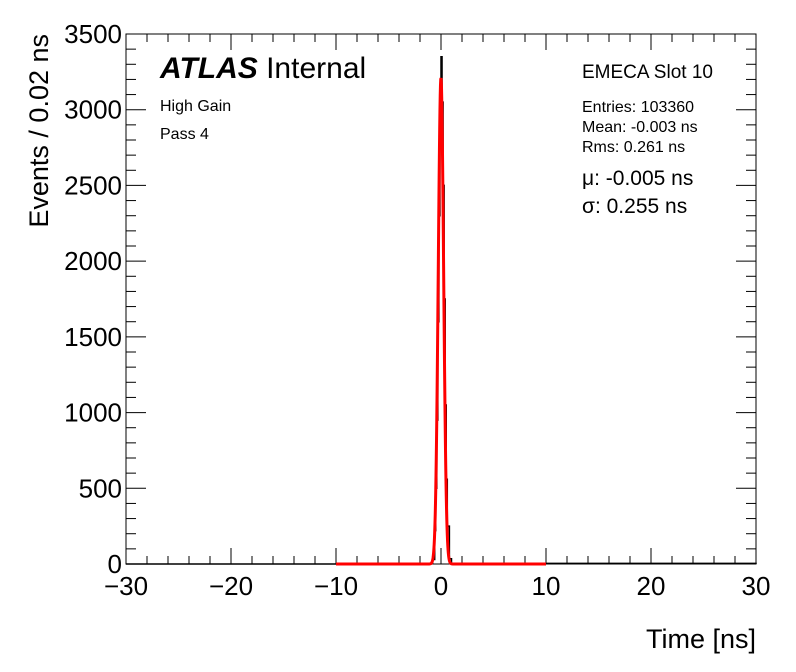 This screenshot has width=796, height=672. What do you see at coordinates (336, 586) in the screenshot?
I see `x-tick-label: −10` at bounding box center [336, 586].